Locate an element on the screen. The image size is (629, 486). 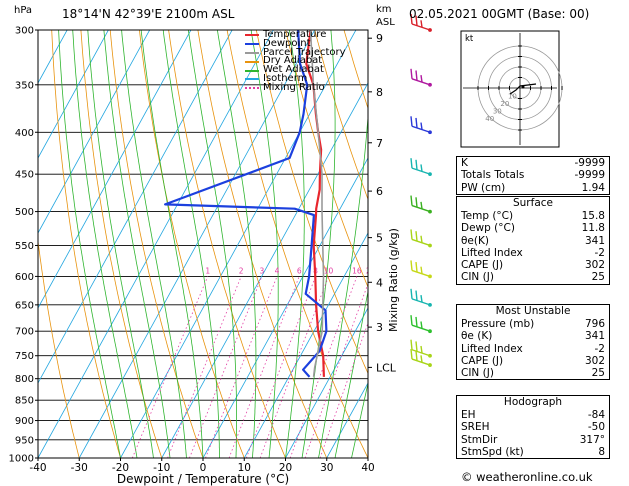
hodograph-value: 317° is located at coordinates (592, 439).